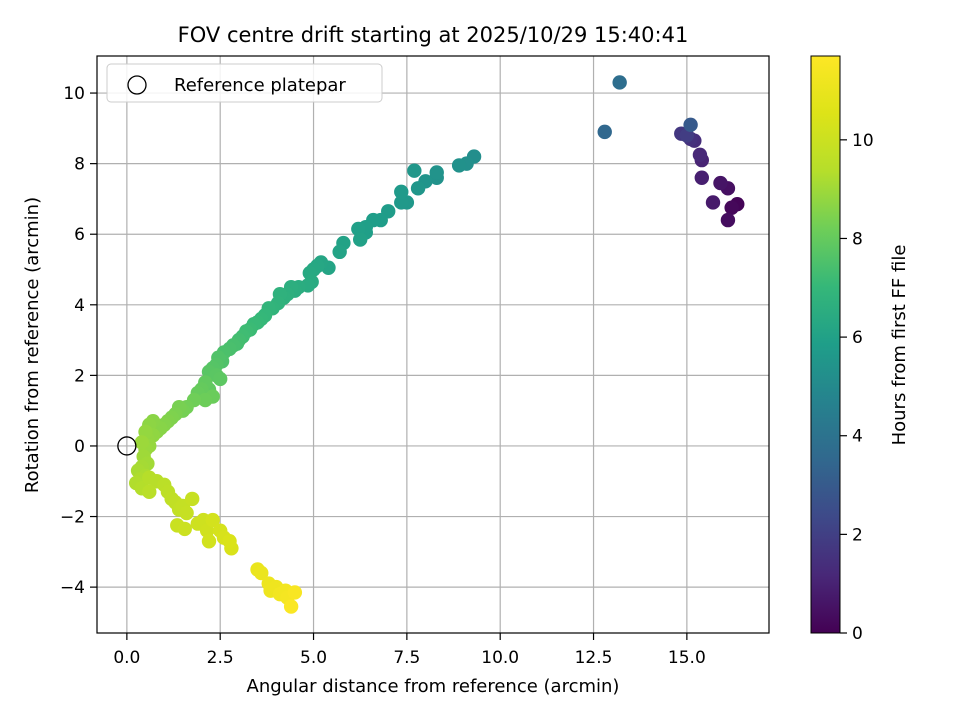 The image size is (960, 720). What do you see at coordinates (79, 235) in the screenshot?
I see `y-tick-label: 6` at bounding box center [79, 235].